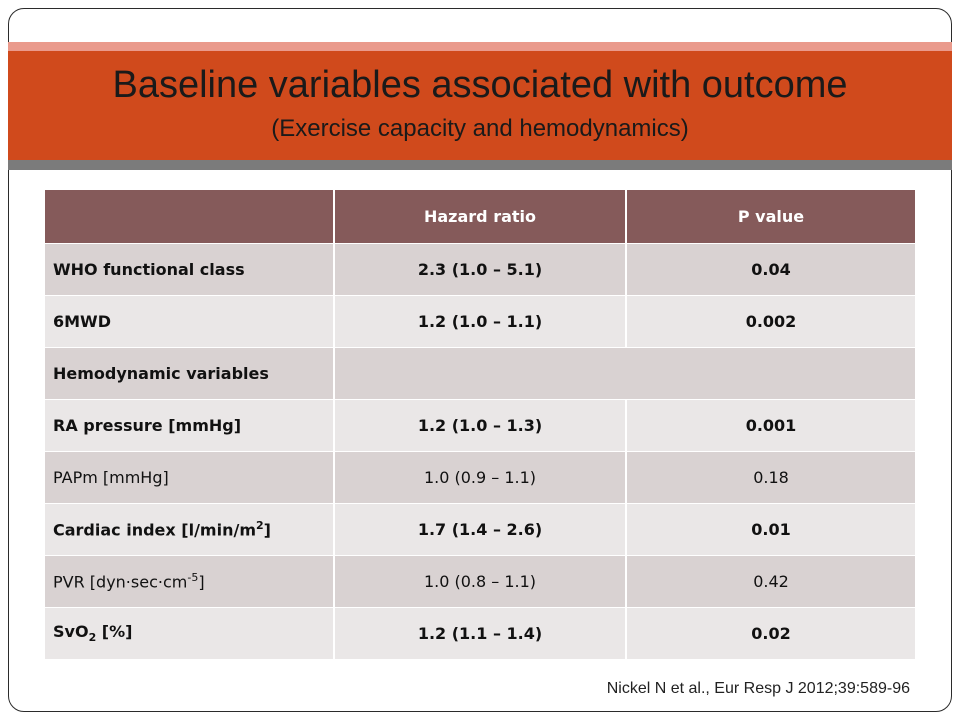 This screenshot has height=720, width=960. What do you see at coordinates (92, 638) in the screenshot?
I see `row-label-subscript: 2` at bounding box center [92, 638].